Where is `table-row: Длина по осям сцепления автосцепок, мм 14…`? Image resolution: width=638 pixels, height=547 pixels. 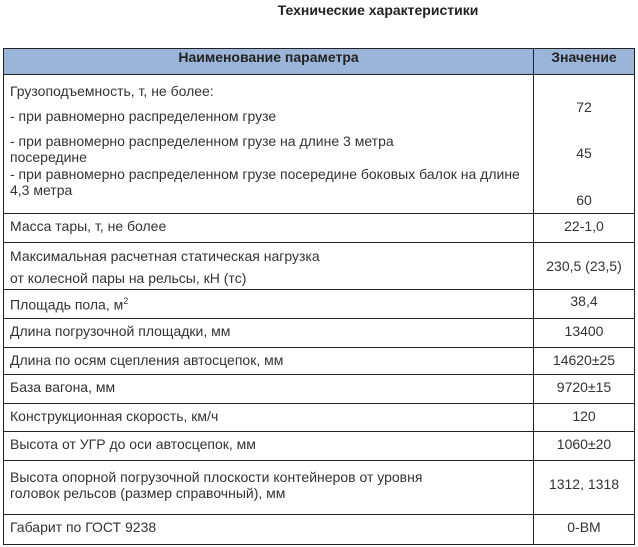
table-row: Длина по осям сцепления автосцепок, мм 14… is located at coordinates (319, 361).